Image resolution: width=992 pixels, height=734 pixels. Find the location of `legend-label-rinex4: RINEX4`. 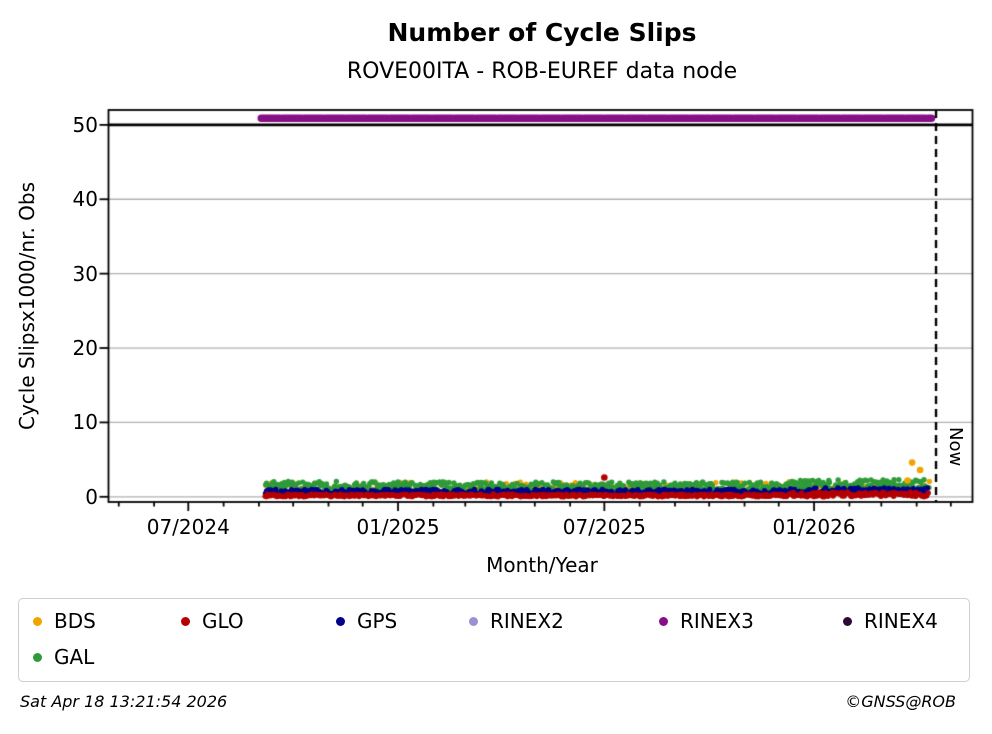

legend-label-rinex4: RINEX4 is located at coordinates (901, 621).